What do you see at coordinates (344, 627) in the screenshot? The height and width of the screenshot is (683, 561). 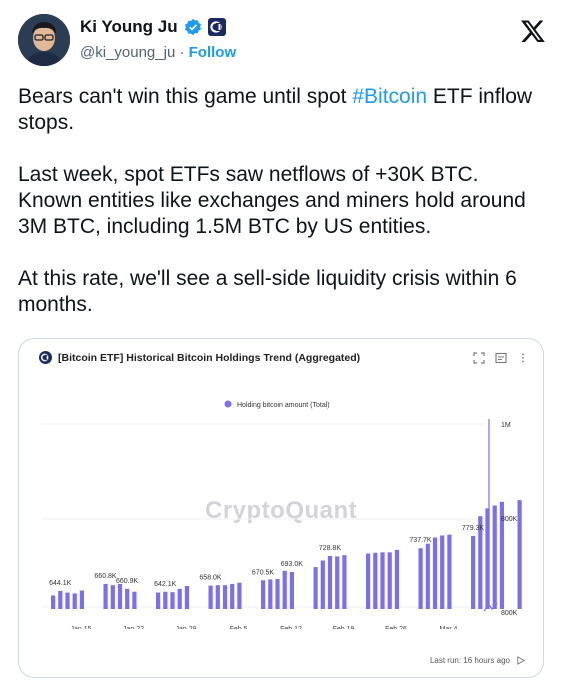 I see `x-tick-label: Feb 19` at bounding box center [344, 627].